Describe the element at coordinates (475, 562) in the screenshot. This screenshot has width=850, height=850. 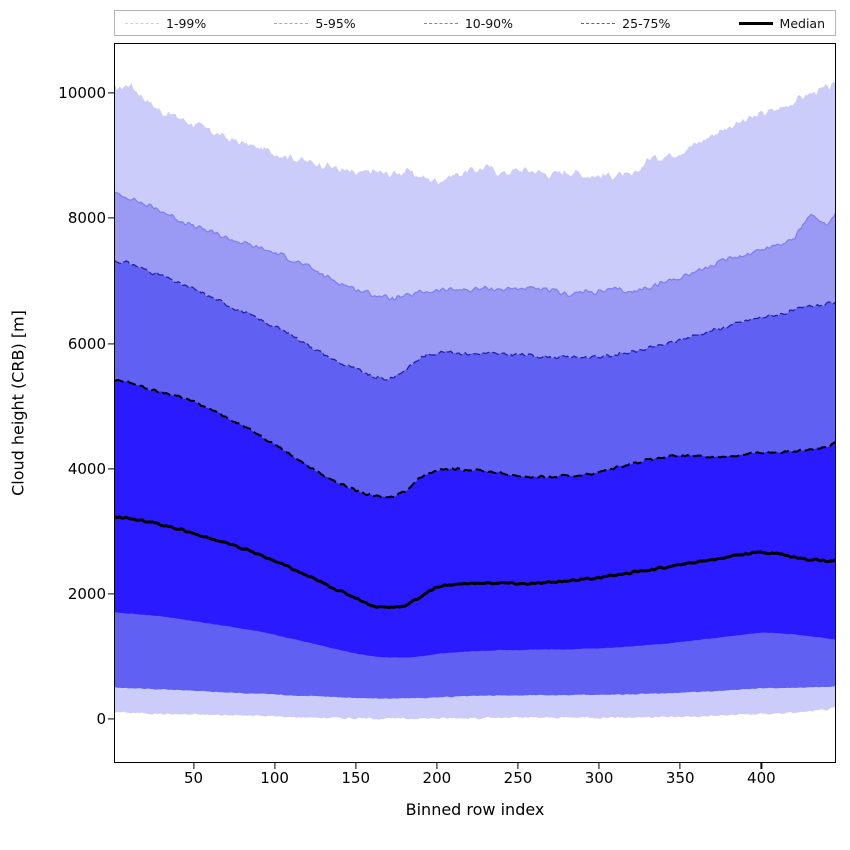
I see `median-line` at that location.